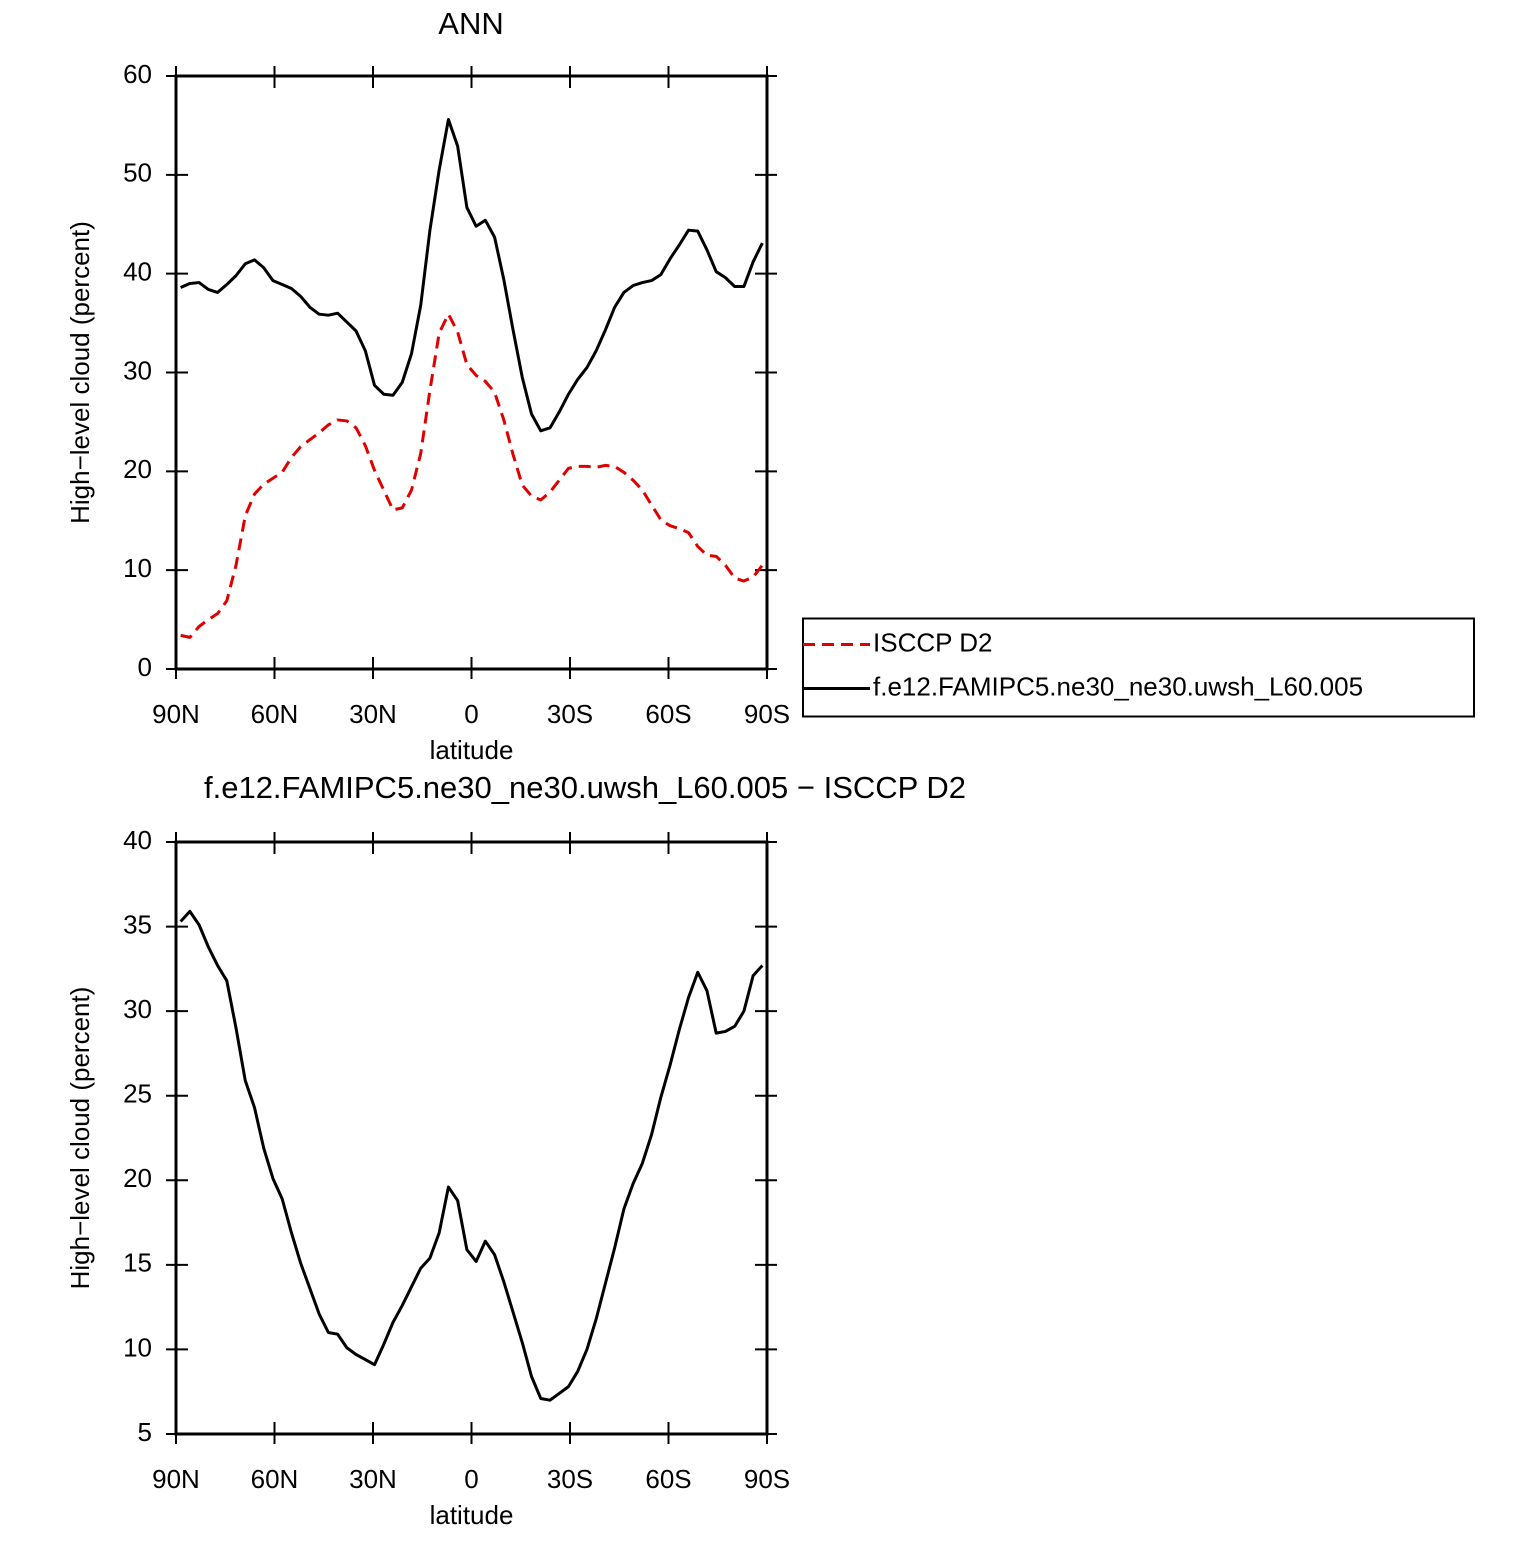  What do you see at coordinates (1138, 667) in the screenshot?
I see `legend-box` at bounding box center [1138, 667].